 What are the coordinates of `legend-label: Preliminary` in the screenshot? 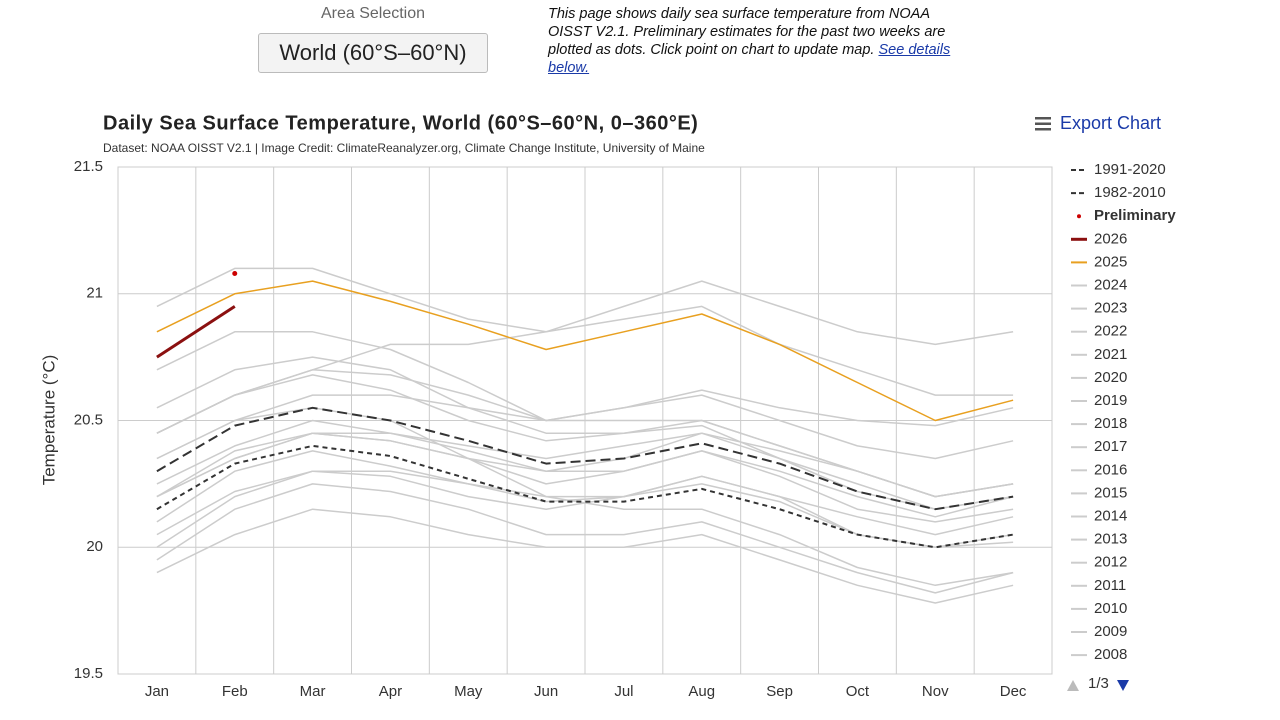 It's located at (1135, 215).